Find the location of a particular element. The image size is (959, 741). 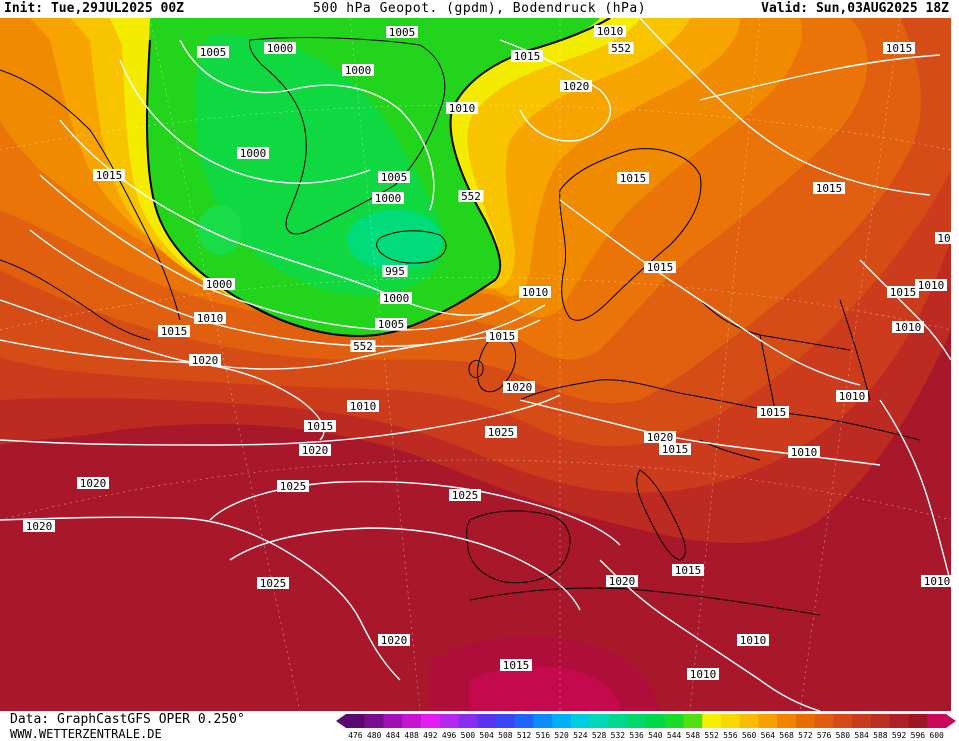

legend-value: 568 is located at coordinates (786, 735).